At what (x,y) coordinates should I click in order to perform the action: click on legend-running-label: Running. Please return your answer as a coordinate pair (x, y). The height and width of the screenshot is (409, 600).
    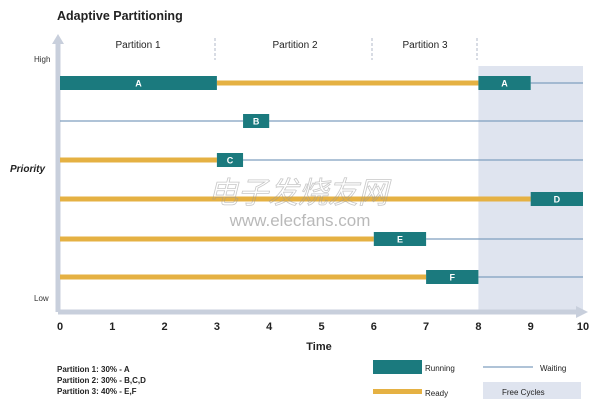
    Looking at the image, I should click on (440, 368).